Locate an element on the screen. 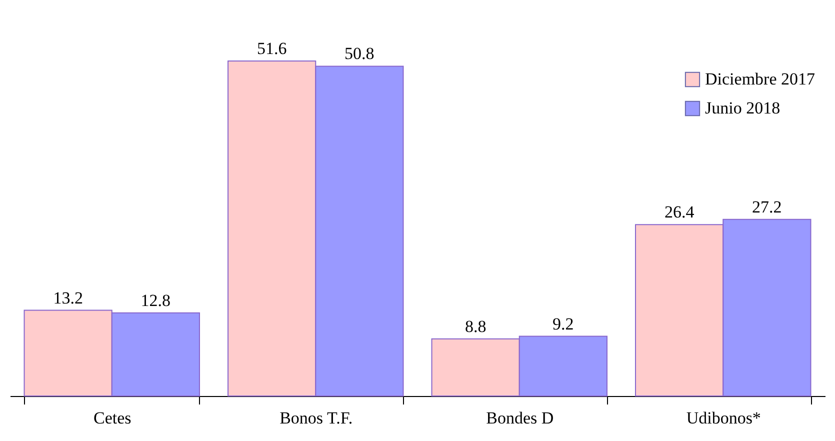 Image resolution: width=835 pixels, height=441 pixels. data-label: 27.2 is located at coordinates (767, 206).